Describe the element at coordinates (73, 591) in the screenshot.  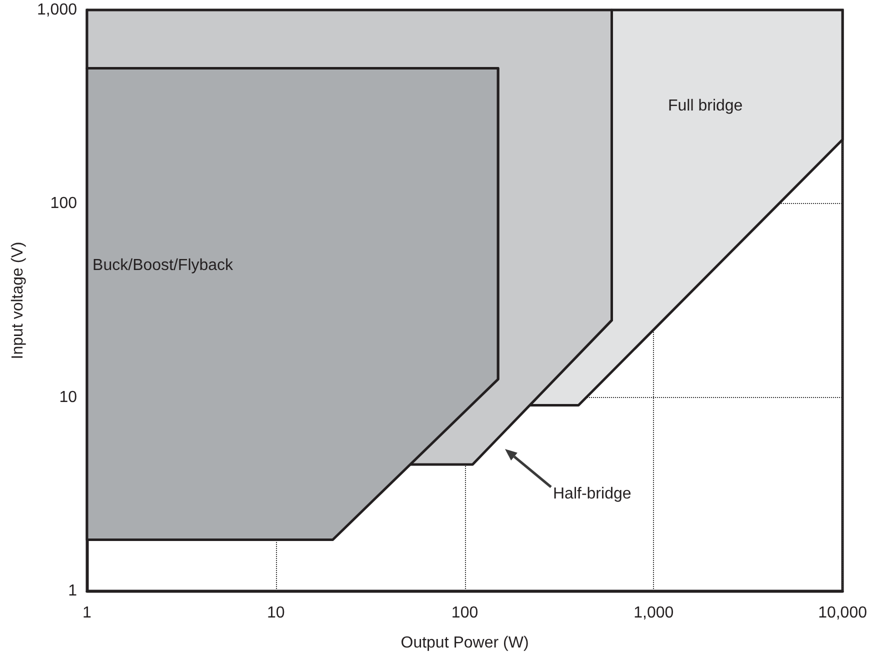
I see `y-tick-label: 1` at that location.